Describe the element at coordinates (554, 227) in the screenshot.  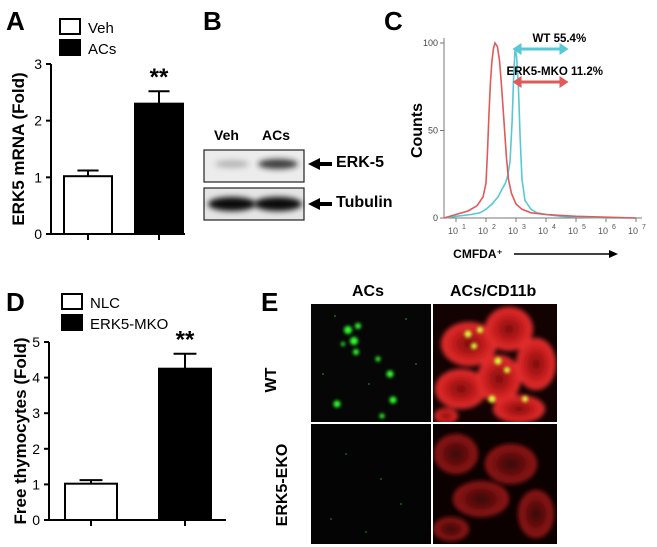
I see `x-tick-exponent: 4` at that location.